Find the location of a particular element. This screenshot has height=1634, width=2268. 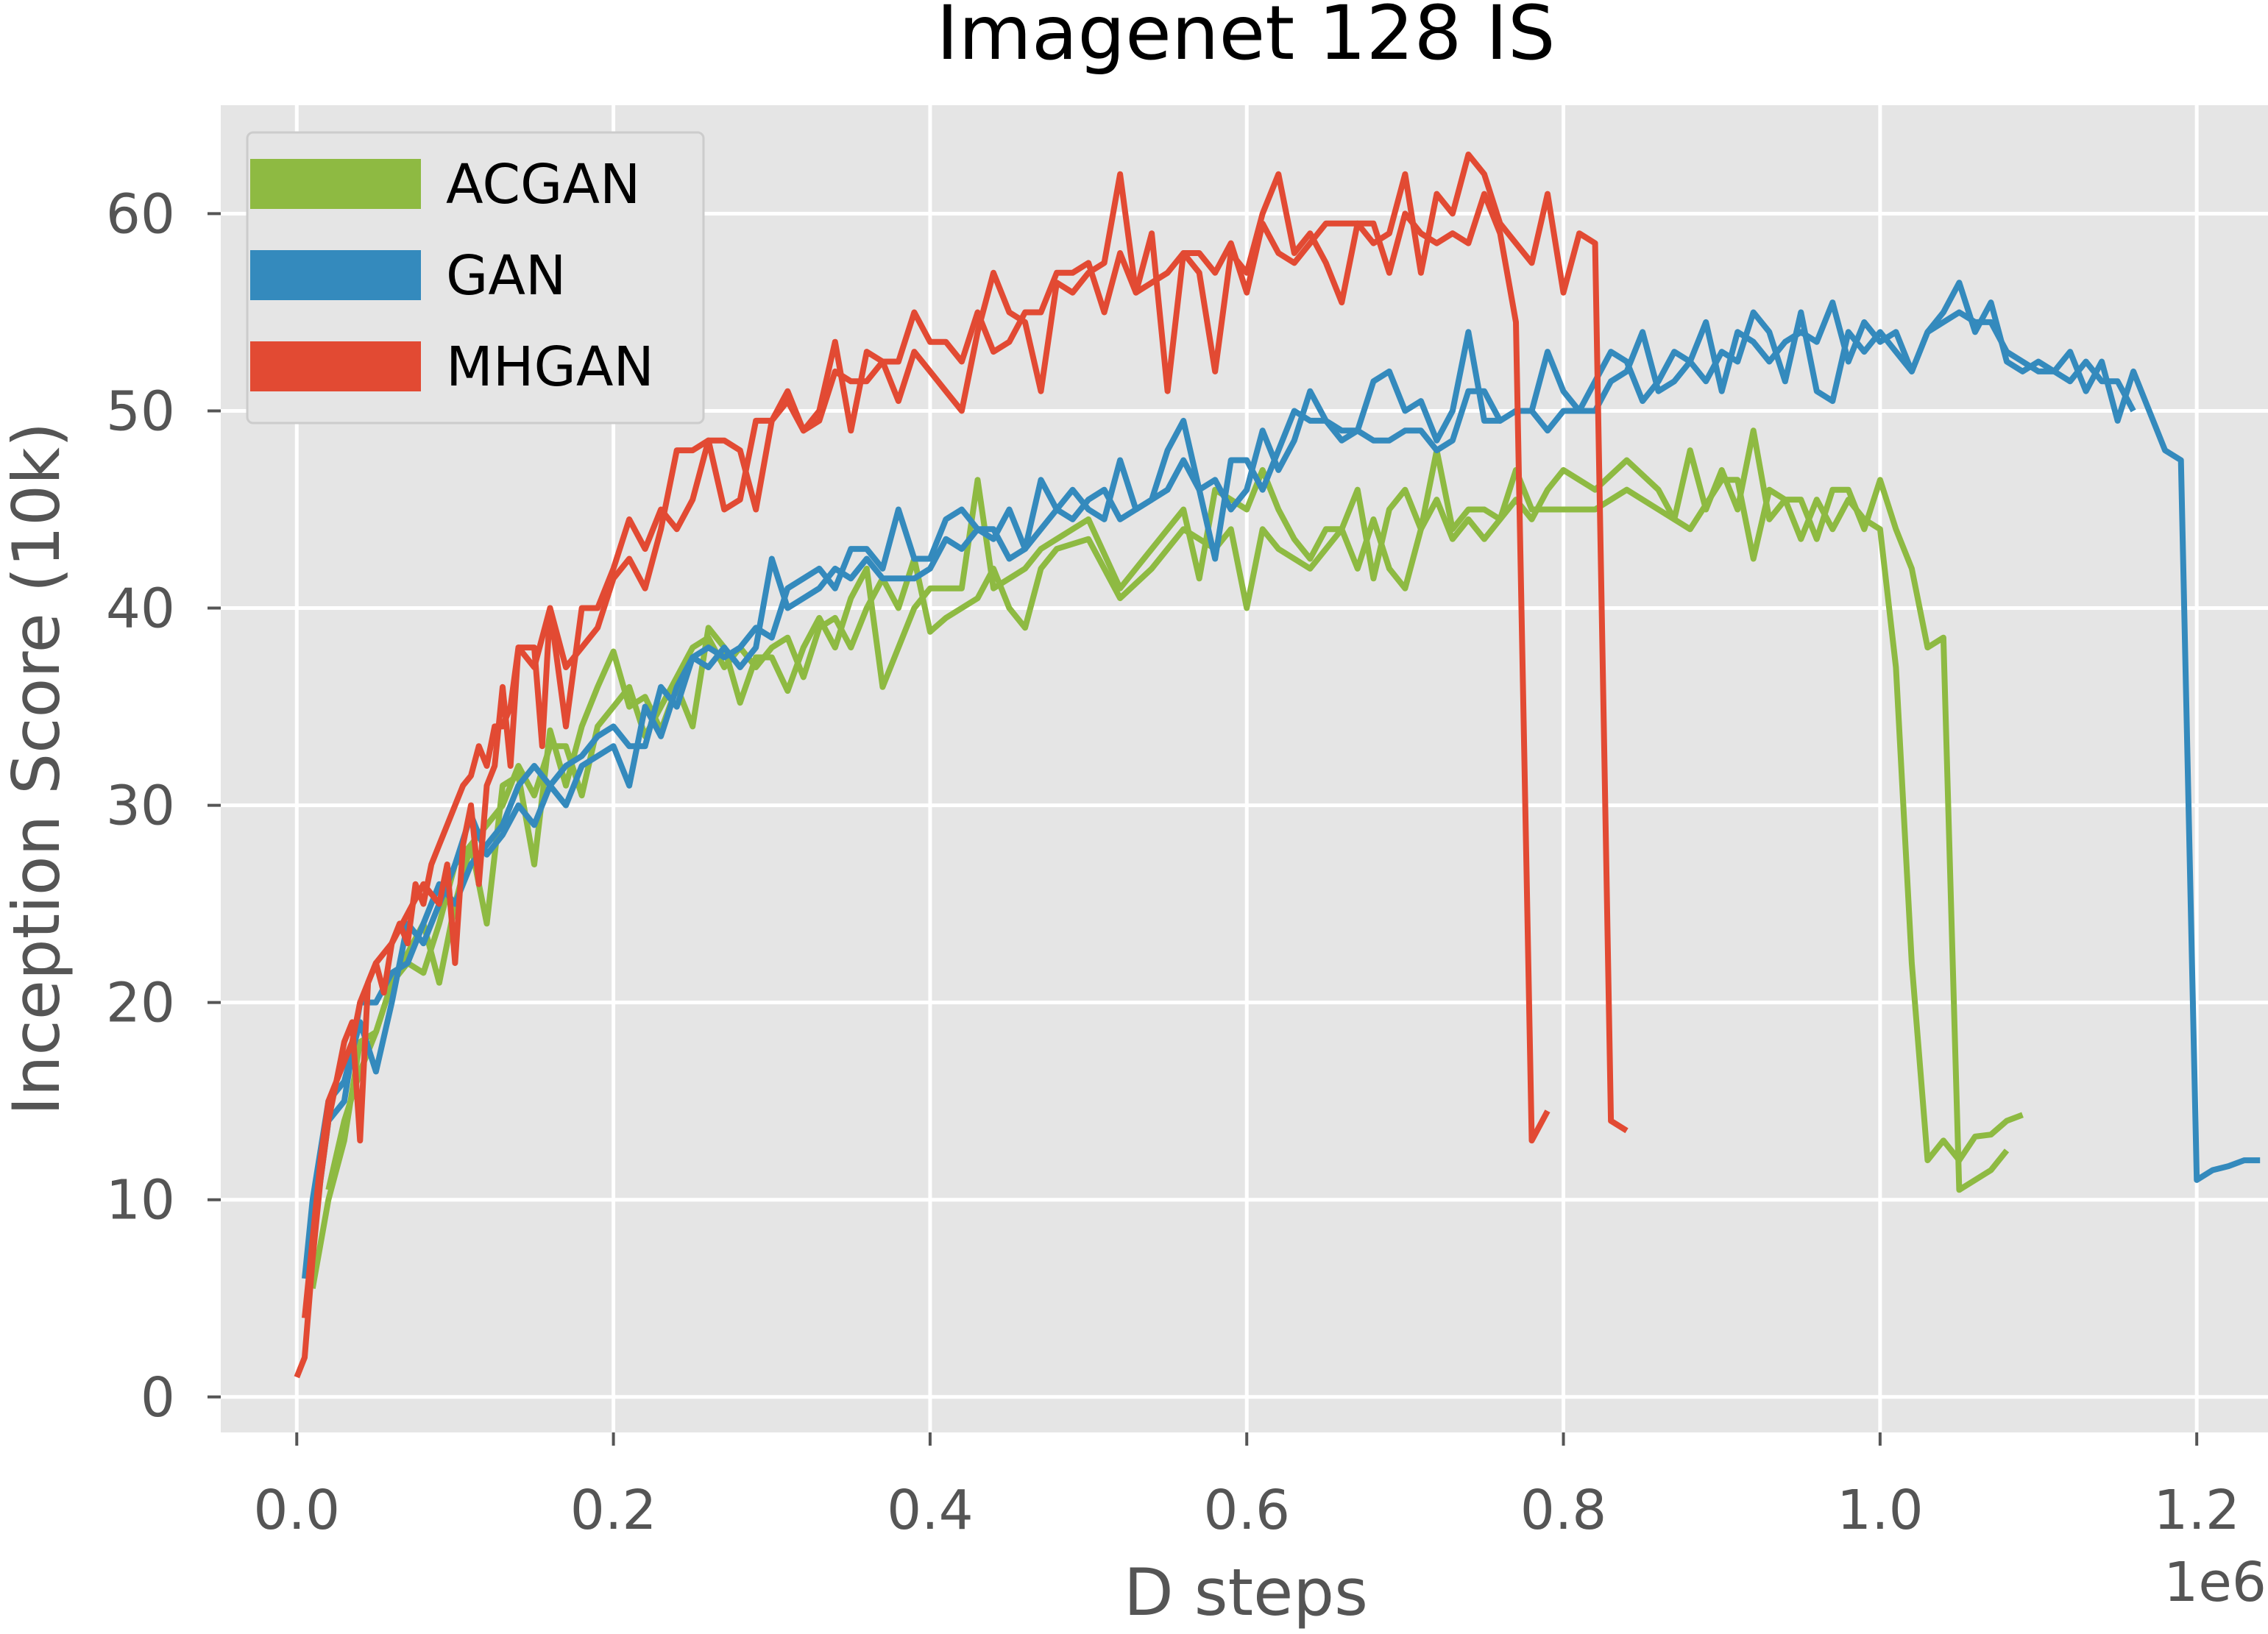

legend-swatch-mhgan is located at coordinates (335, 366).